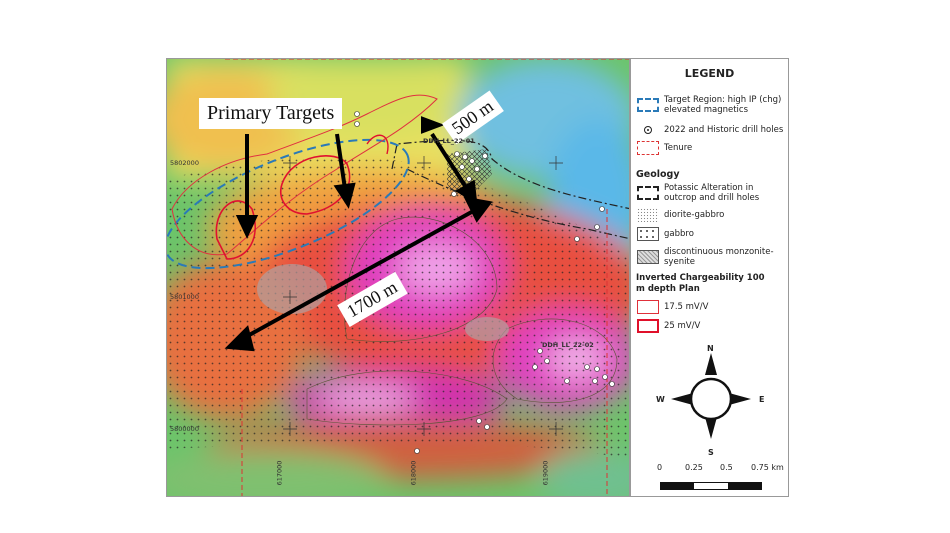 The image size is (950, 533). Describe the element at coordinates (726, 467) in the screenshot. I see `scale-tick: 0.5` at that location.